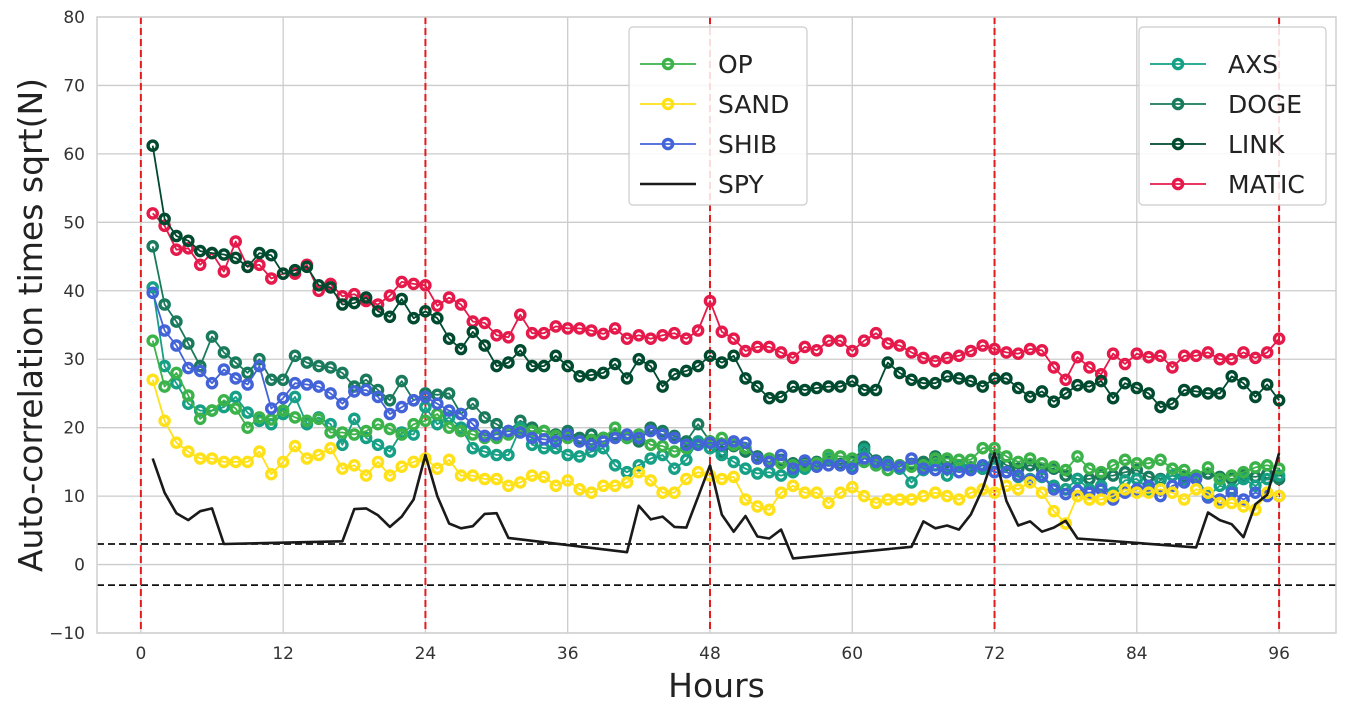 The height and width of the screenshot is (714, 1347). I want to click on legend-item-op: OP, so click(696, 64).